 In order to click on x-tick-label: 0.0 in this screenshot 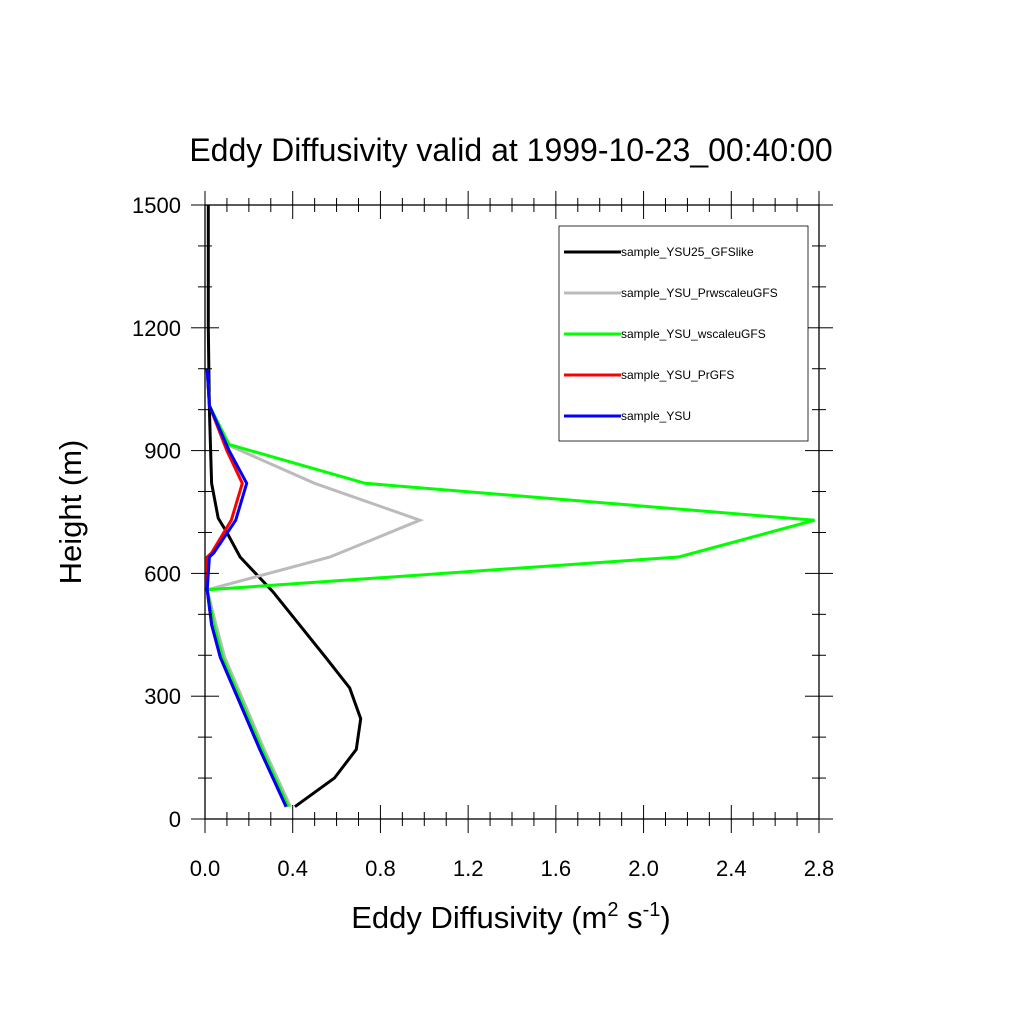, I will do `click(205, 868)`.